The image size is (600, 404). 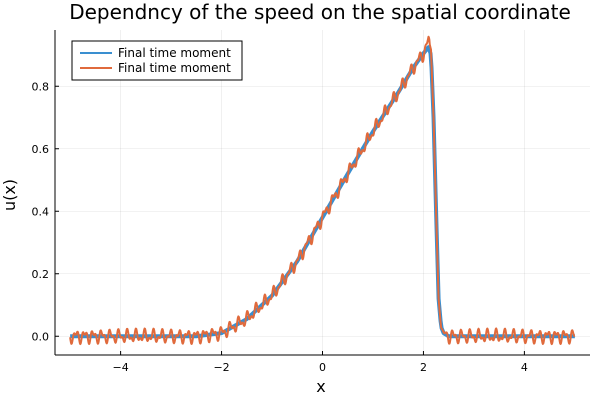 I want to click on x-axis-ticks: −4 −2 0 2 4, so click(x=320, y=362).